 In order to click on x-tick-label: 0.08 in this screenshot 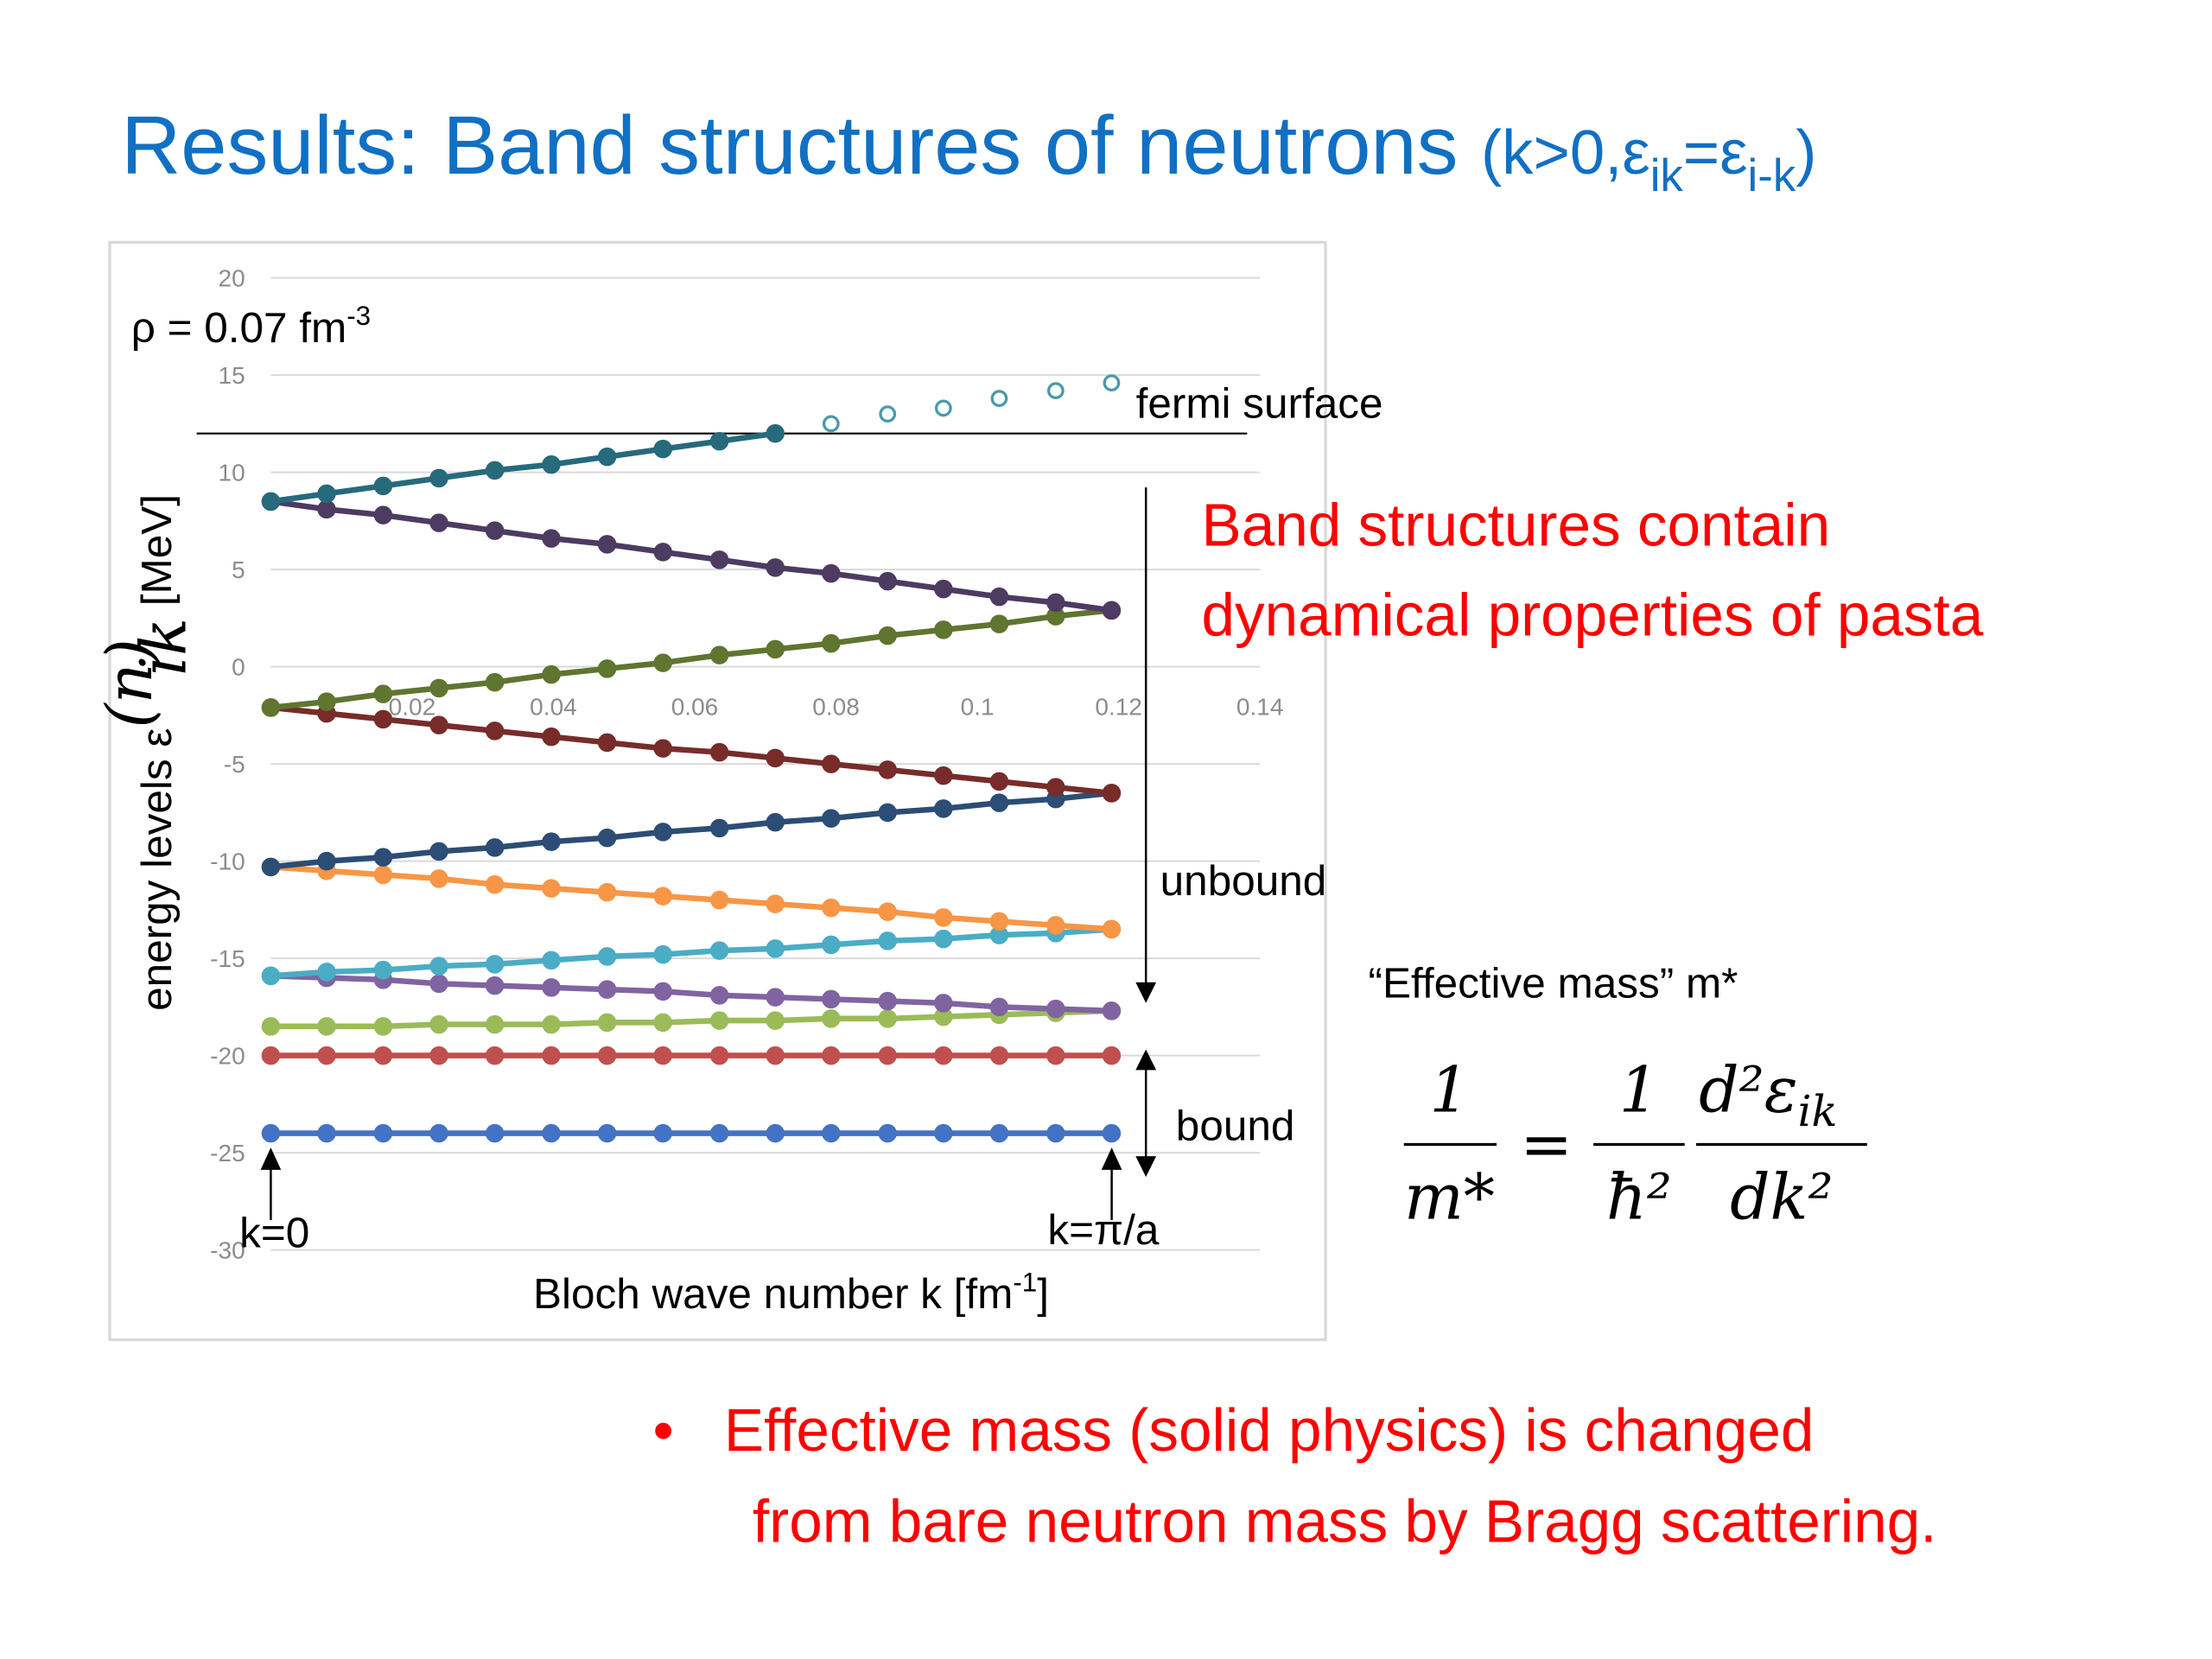, I will do `click(836, 707)`.